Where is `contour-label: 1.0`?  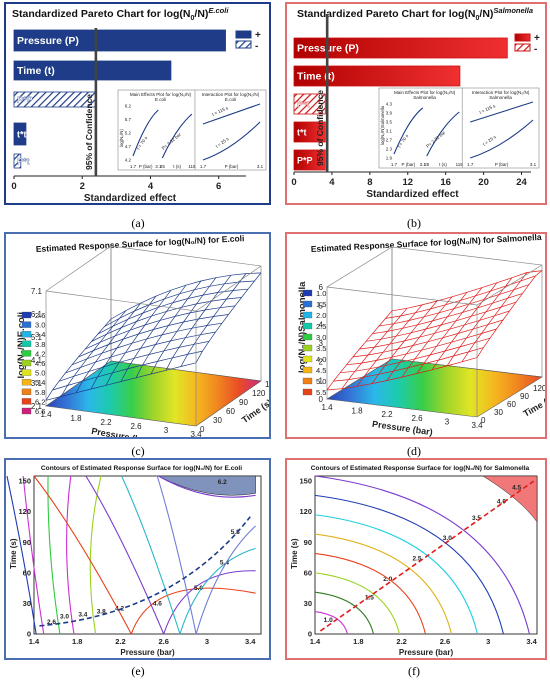
contour-label: 1.0 is located at coordinates (328, 620).